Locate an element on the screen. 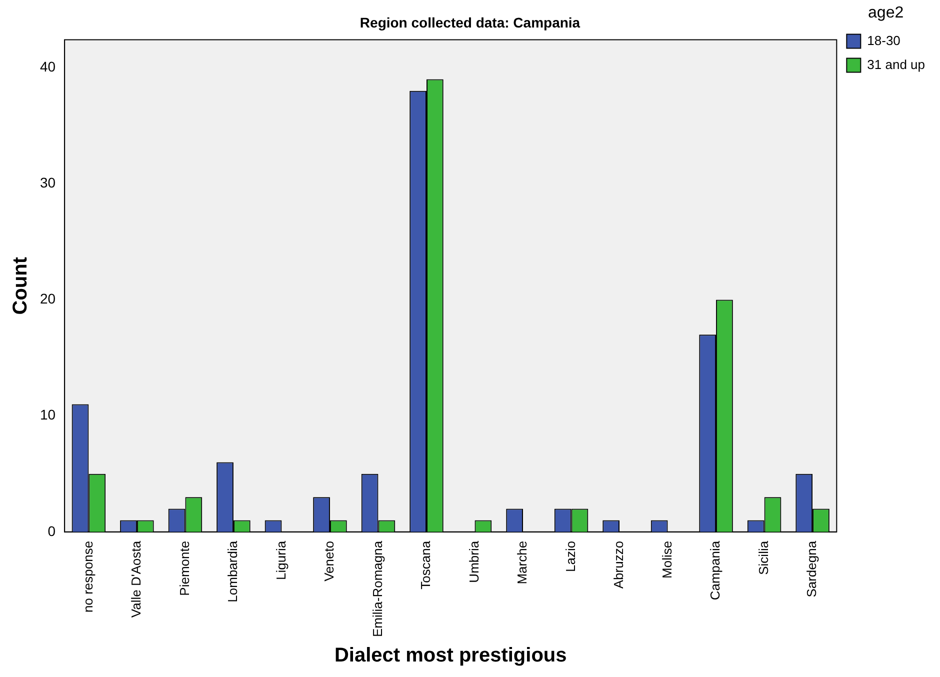 This screenshot has height=677, width=940. x-tick-label: Lazio is located at coordinates (570, 556).